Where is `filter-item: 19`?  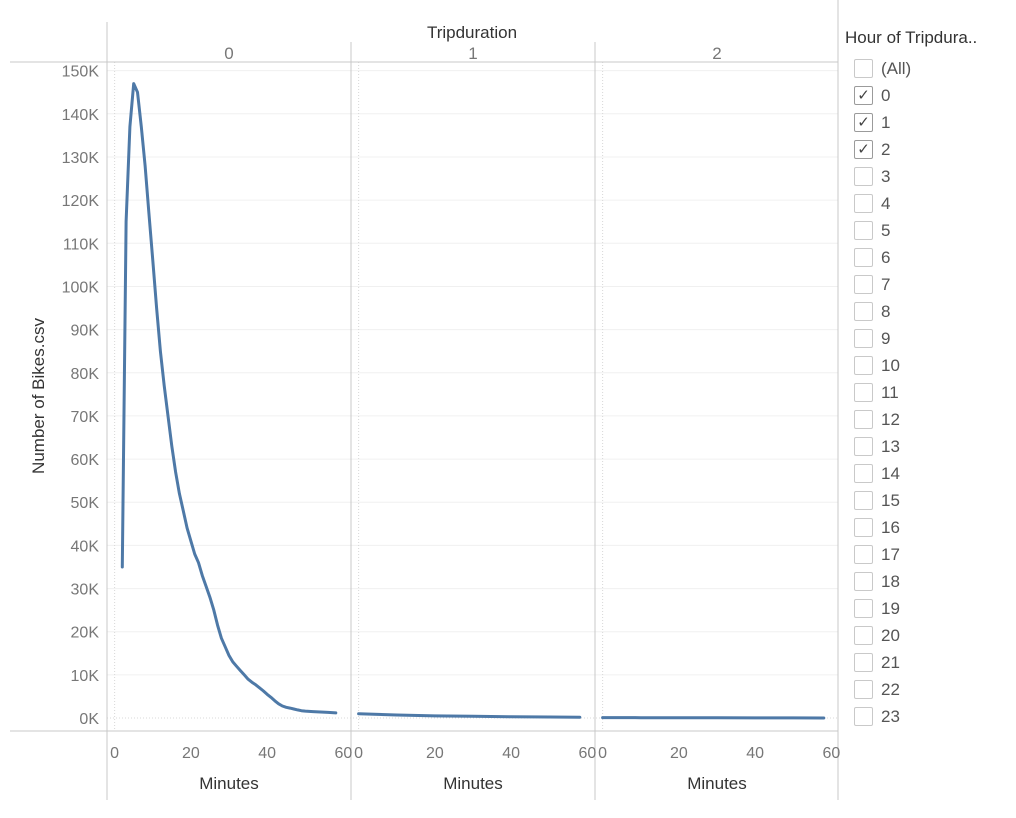
filter-item: 19 is located at coordinates (933, 608).